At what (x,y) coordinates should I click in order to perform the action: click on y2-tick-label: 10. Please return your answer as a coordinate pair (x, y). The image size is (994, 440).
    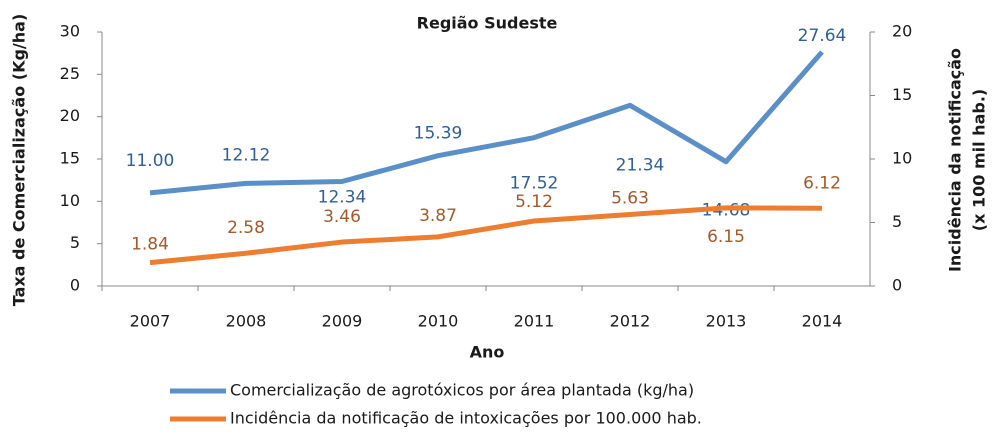
    Looking at the image, I should click on (902, 158).